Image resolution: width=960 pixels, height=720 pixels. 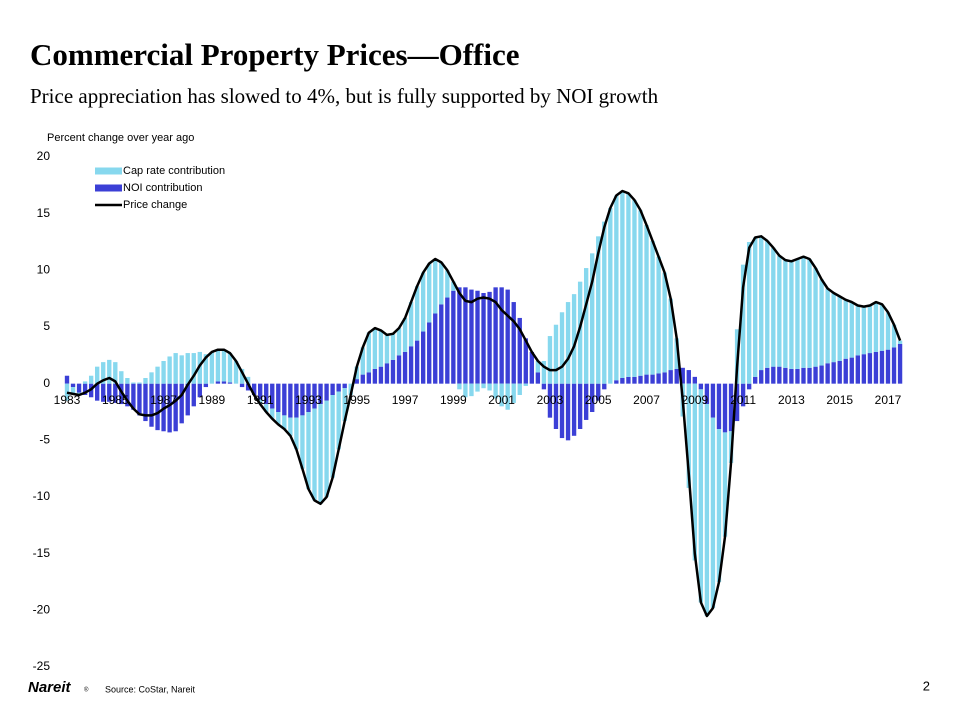 I want to click on y-tick-label: 0, so click(x=46, y=383).